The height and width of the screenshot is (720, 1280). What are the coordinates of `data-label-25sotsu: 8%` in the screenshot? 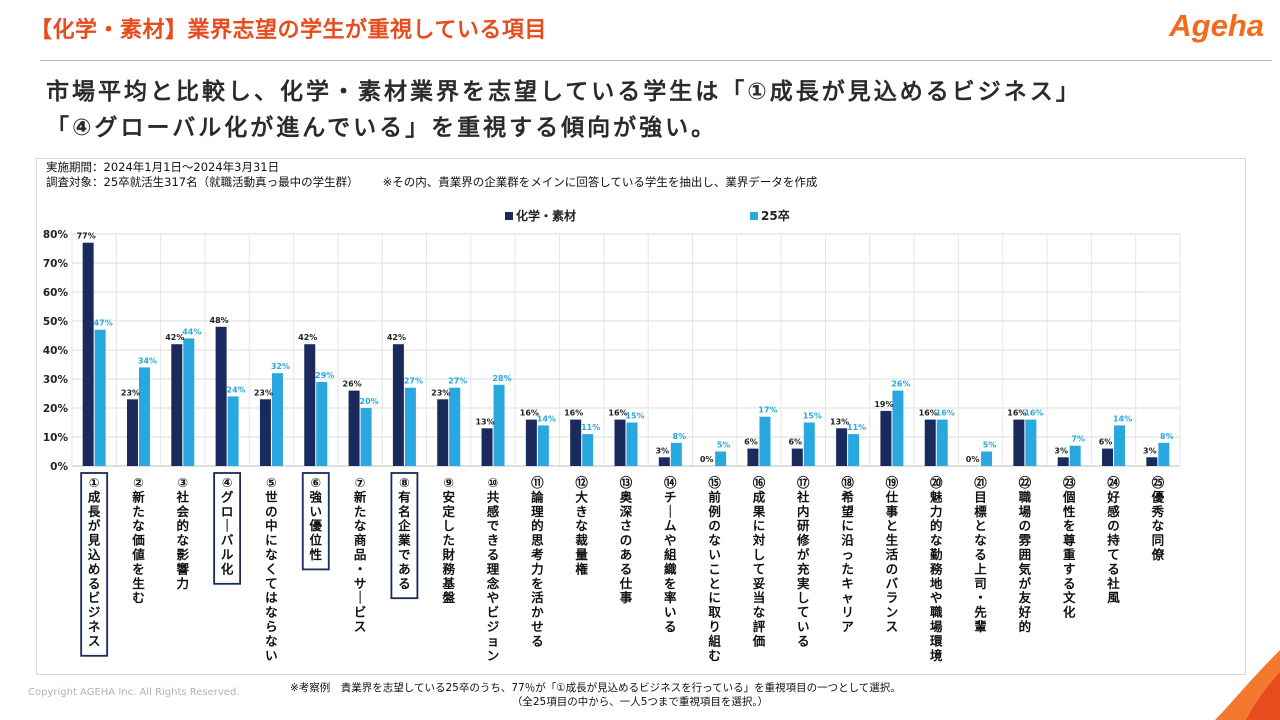 It's located at (1167, 436).